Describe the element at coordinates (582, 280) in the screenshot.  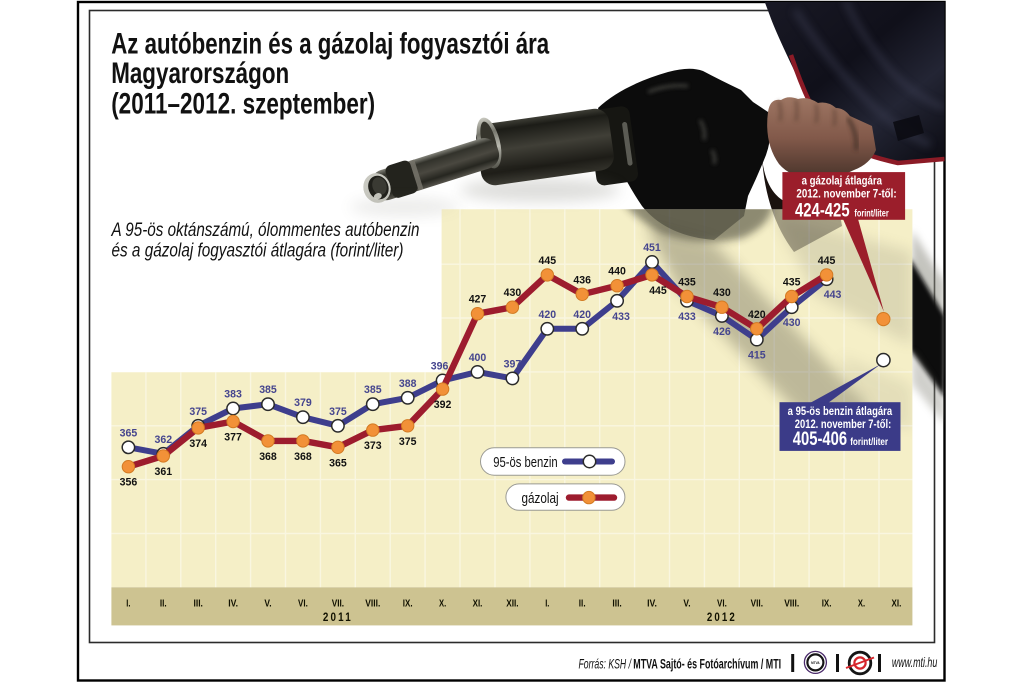
I see `svg-text: 436` at that location.